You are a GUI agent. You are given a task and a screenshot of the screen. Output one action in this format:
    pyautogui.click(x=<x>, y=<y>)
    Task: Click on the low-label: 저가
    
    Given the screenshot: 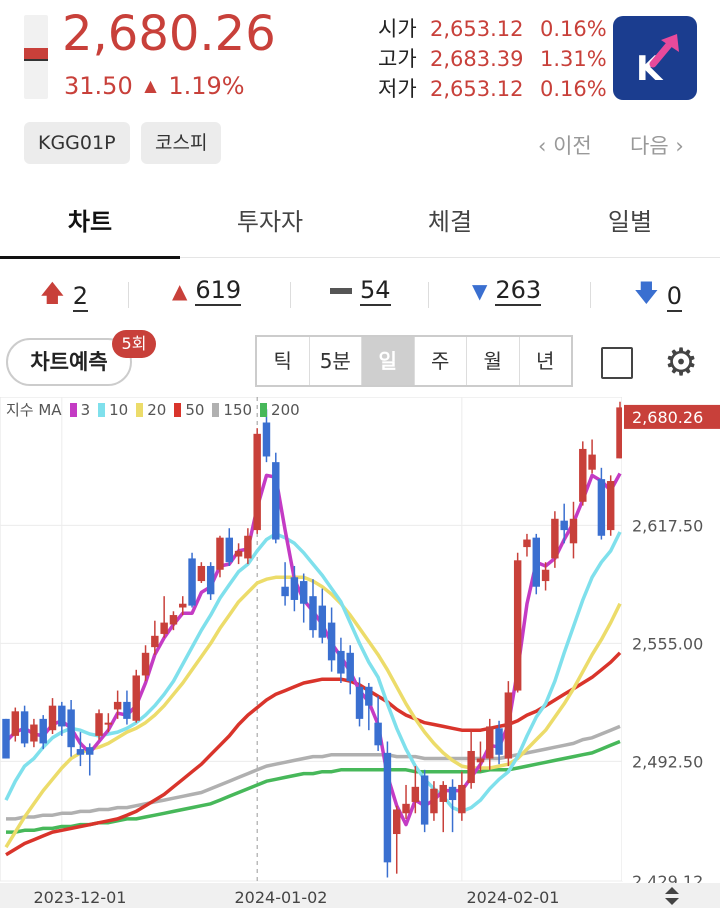 What is the action you would take?
    pyautogui.click(x=397, y=89)
    